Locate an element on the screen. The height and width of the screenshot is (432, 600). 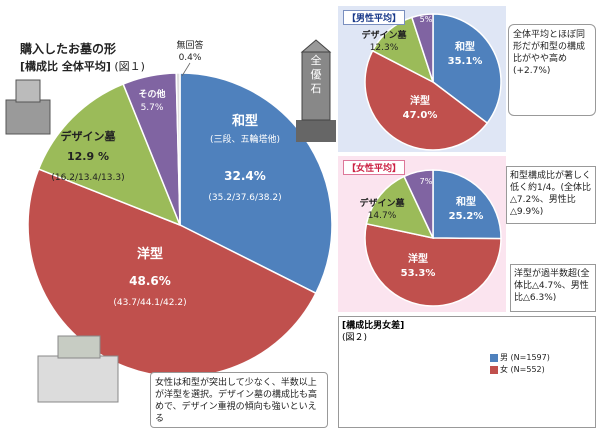
chart-subtitle: [構成比 全体平均] (図１) is located at coordinates (82, 66).